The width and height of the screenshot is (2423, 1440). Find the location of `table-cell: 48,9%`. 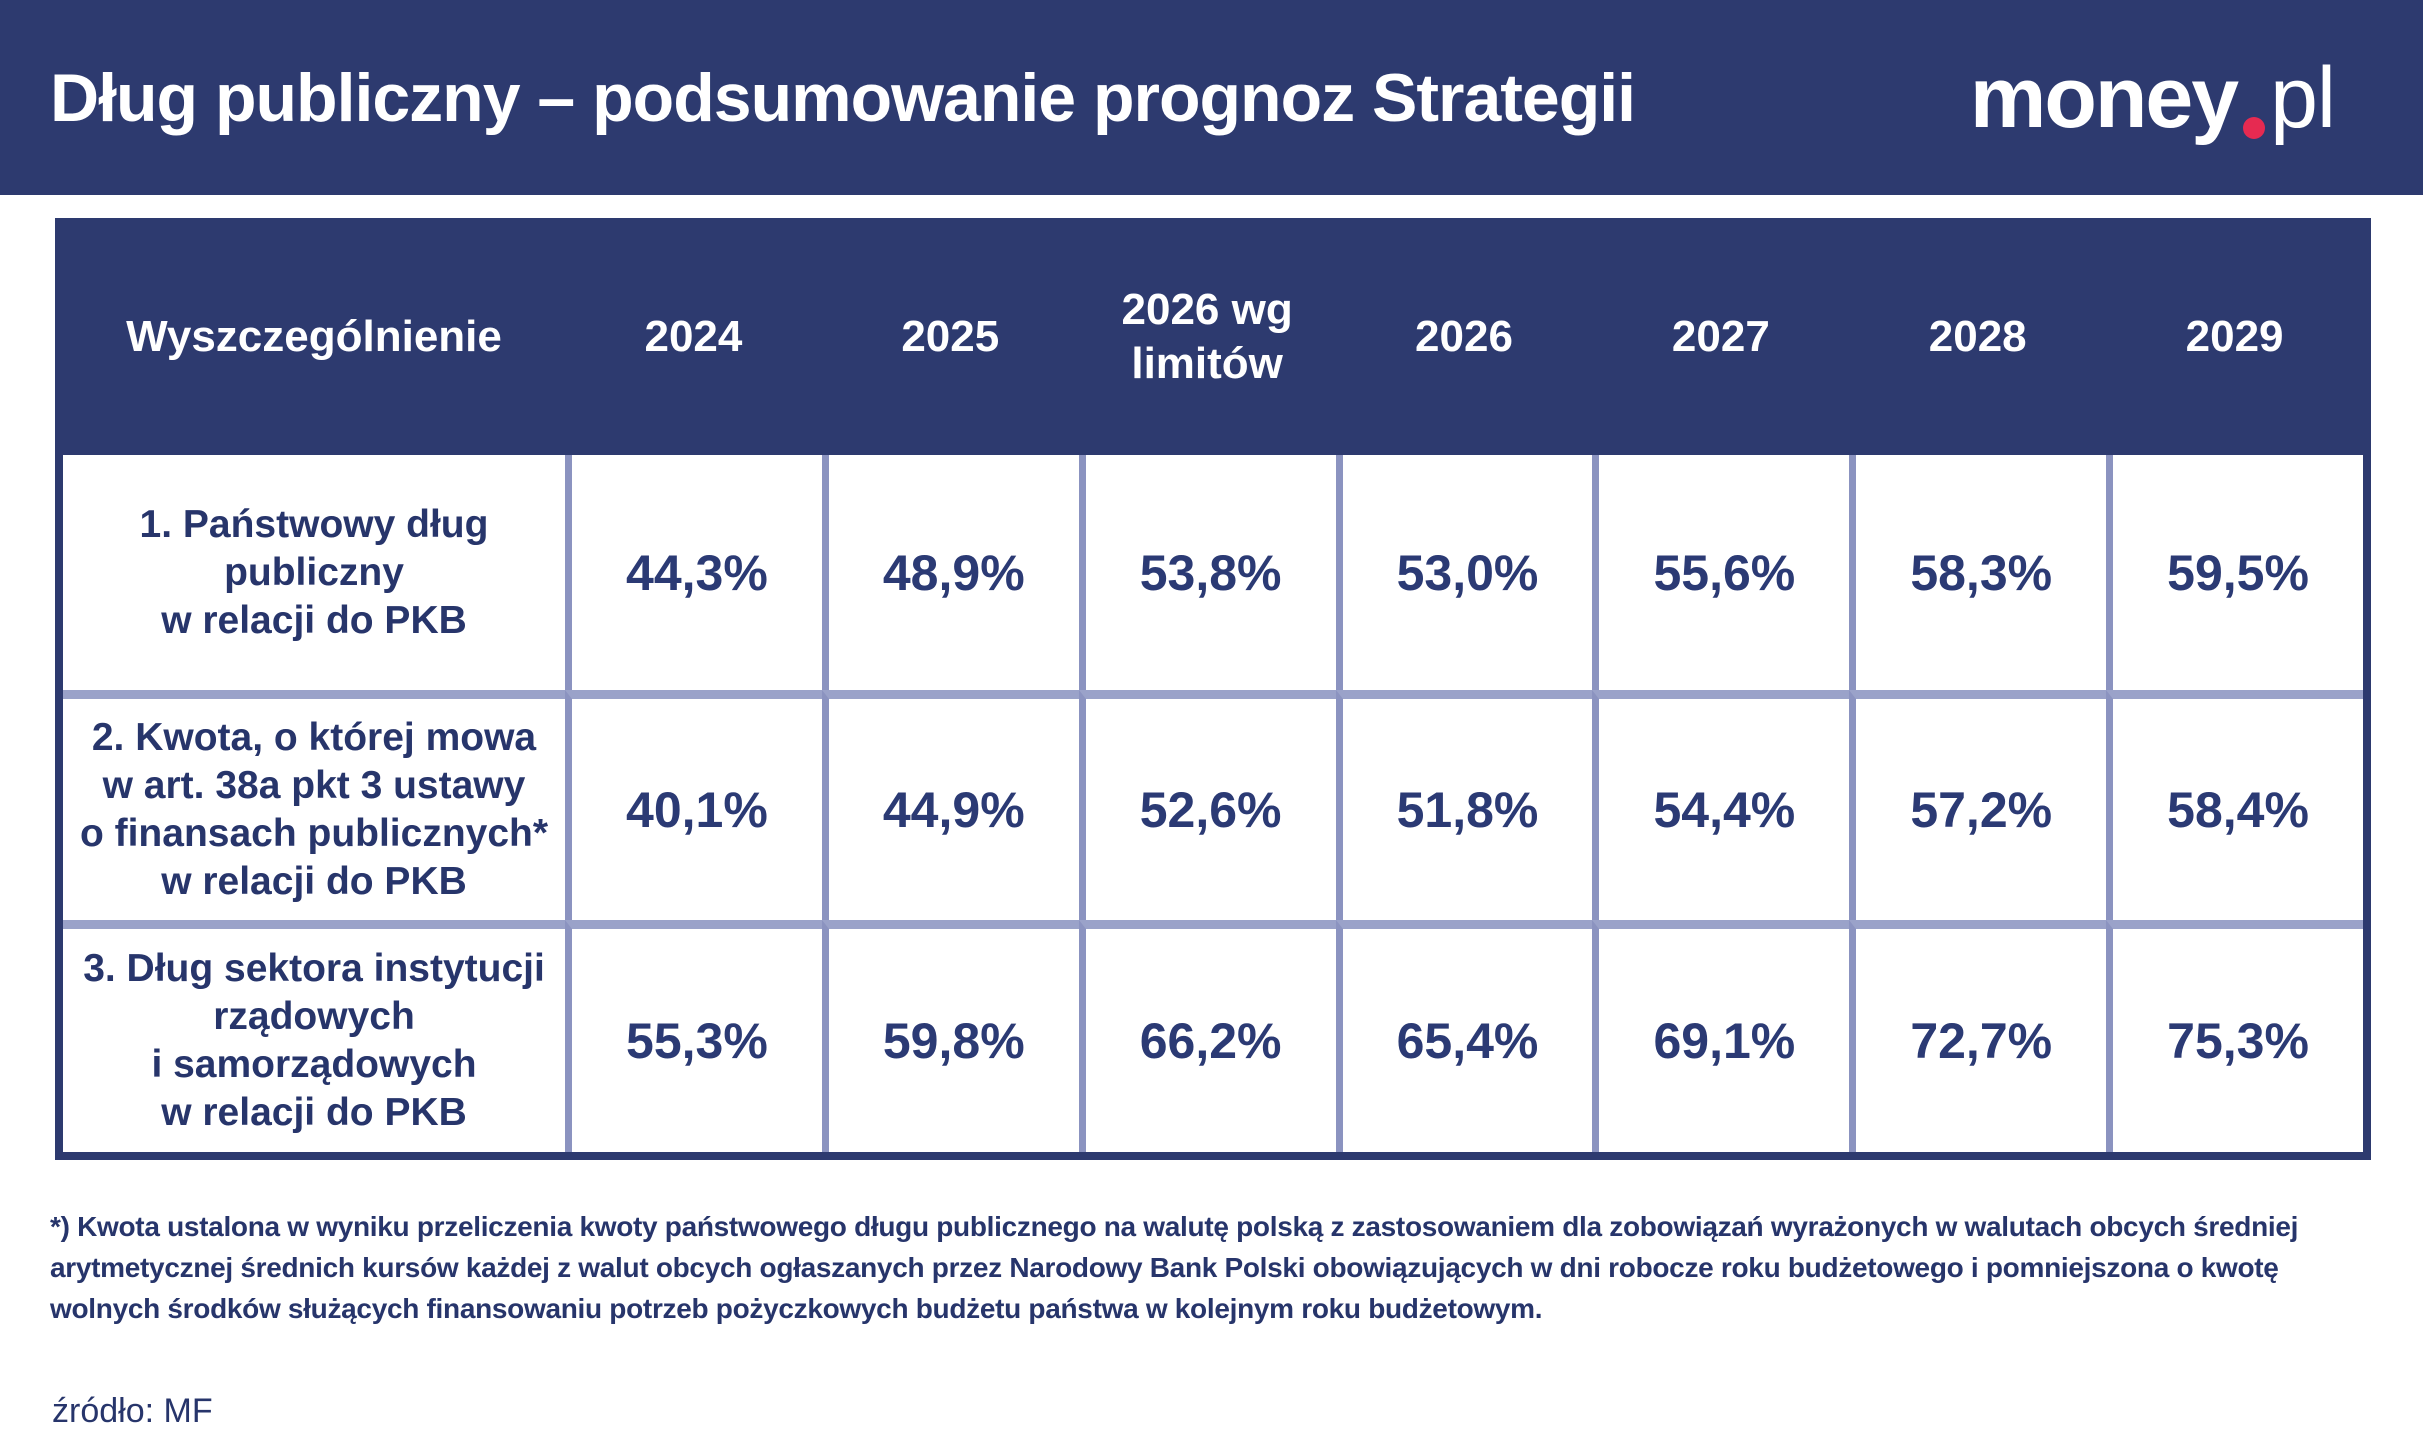

table-cell: 48,9% is located at coordinates (950, 572).